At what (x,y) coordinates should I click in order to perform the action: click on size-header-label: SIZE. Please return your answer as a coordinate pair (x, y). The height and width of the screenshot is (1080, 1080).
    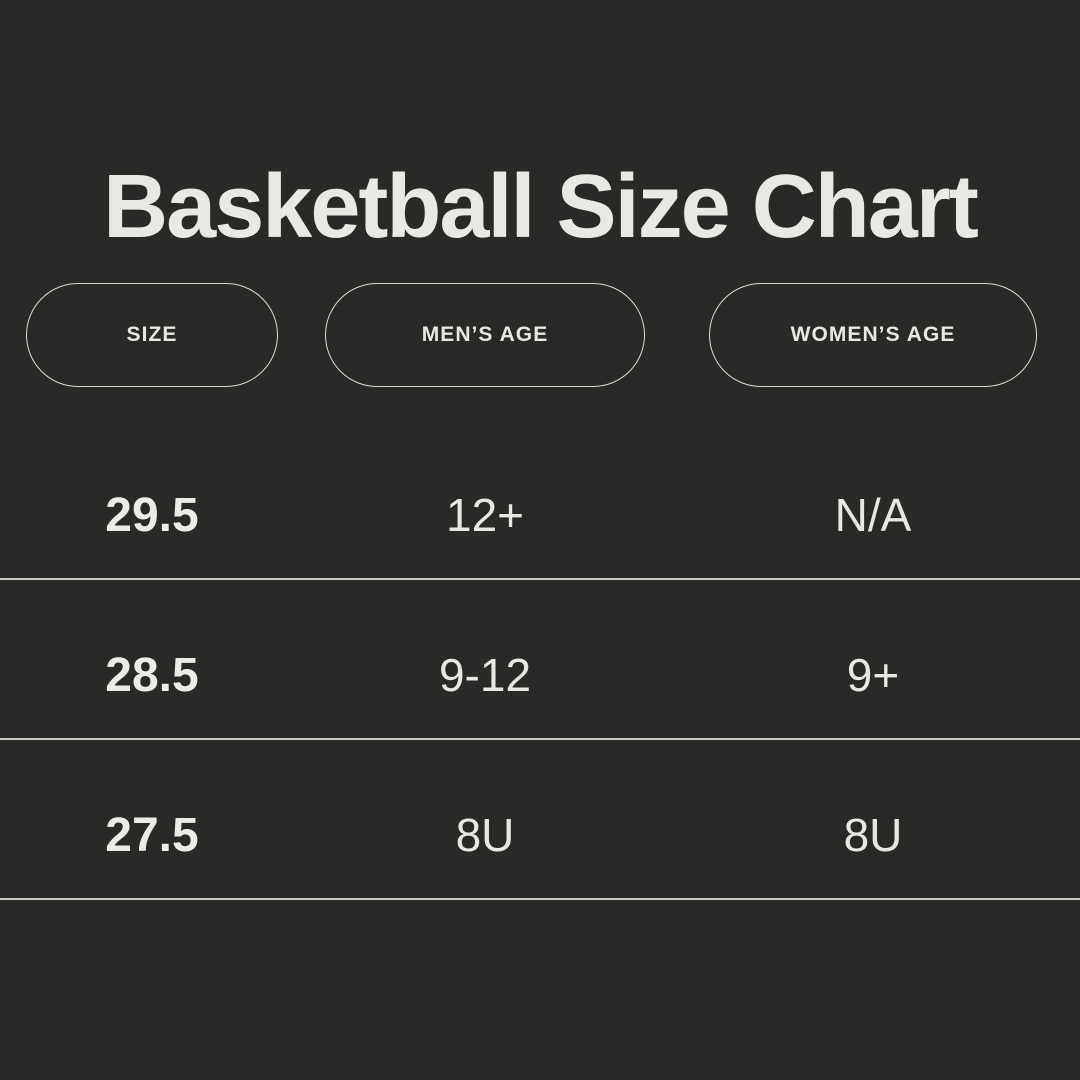
    Looking at the image, I should click on (152, 334).